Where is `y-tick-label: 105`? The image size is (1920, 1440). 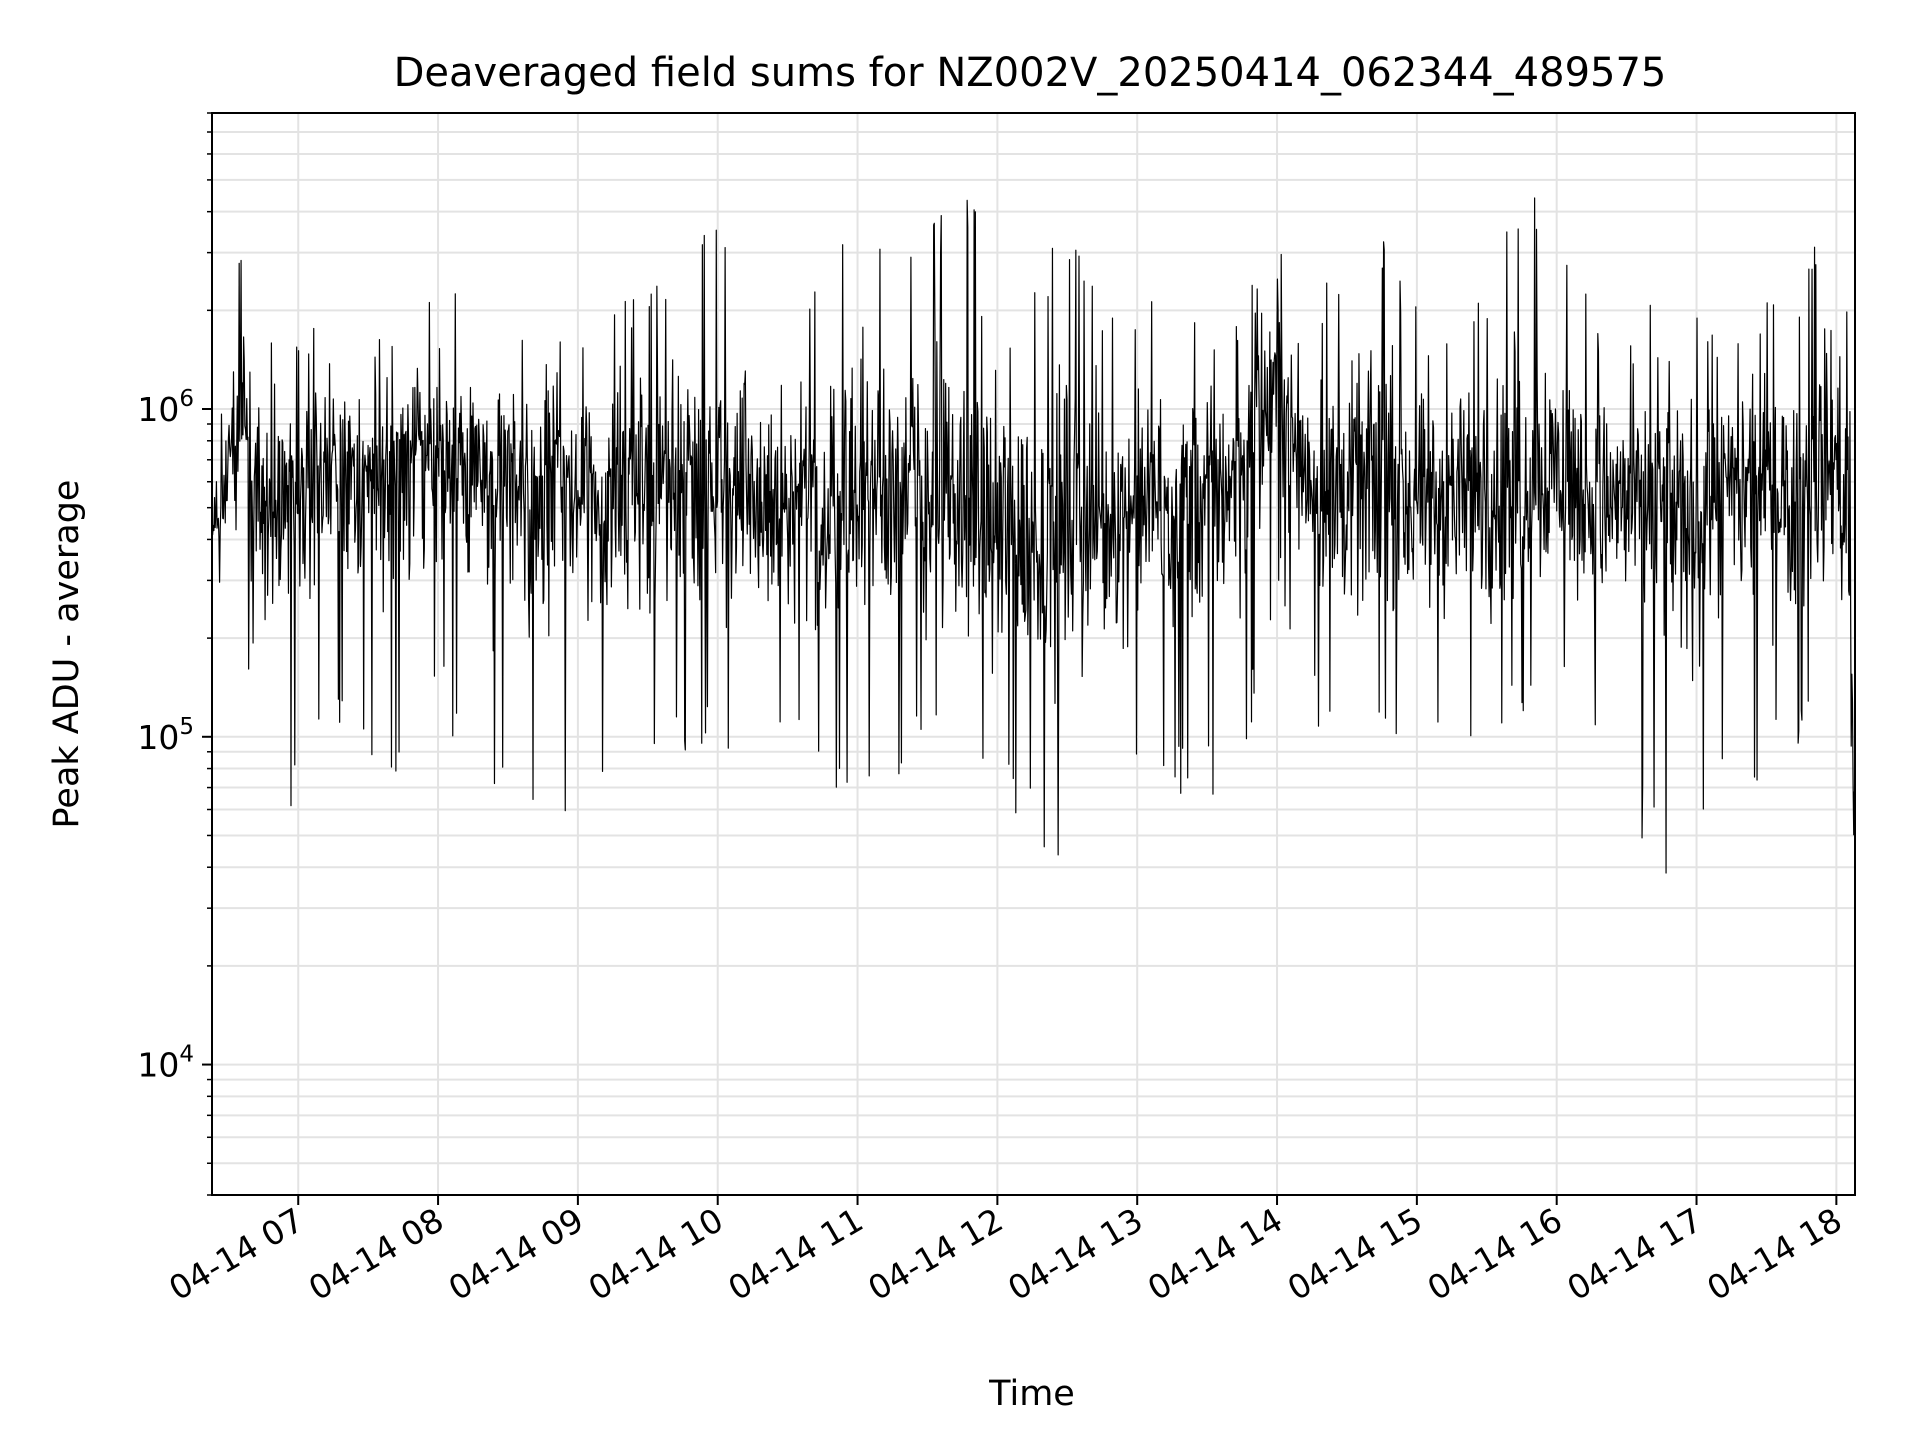 y-tick-label: 105 is located at coordinates (165, 735).